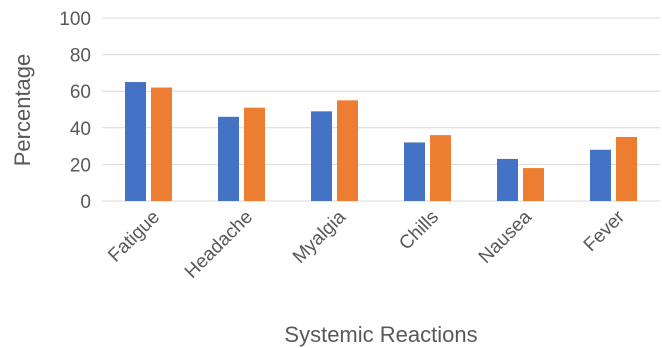 The image size is (662, 348). What do you see at coordinates (605, 231) in the screenshot?
I see `x-tick-label: Fever` at bounding box center [605, 231].